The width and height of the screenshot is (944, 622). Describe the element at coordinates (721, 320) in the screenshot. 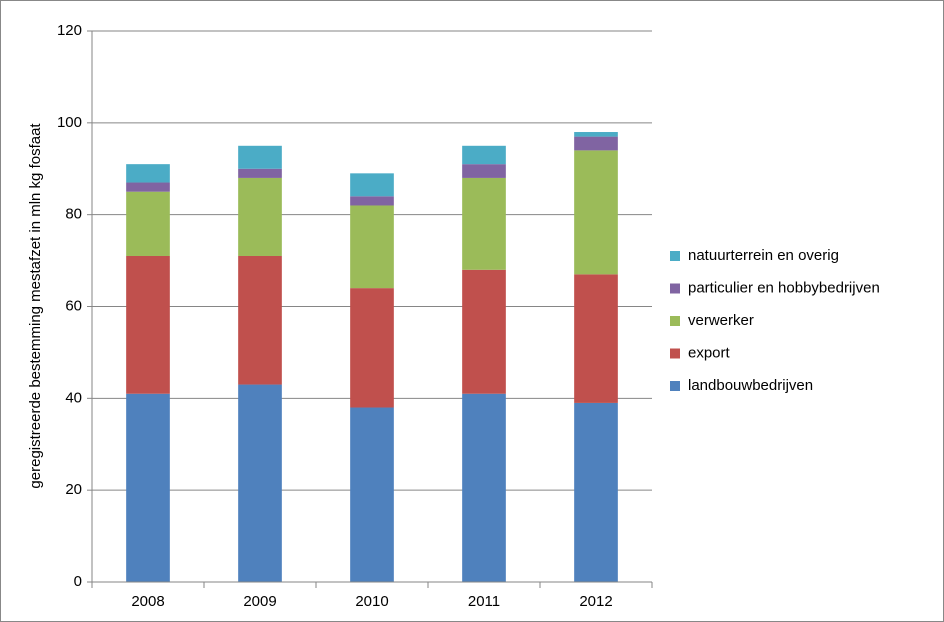

I see `legend-label: verwerker` at that location.